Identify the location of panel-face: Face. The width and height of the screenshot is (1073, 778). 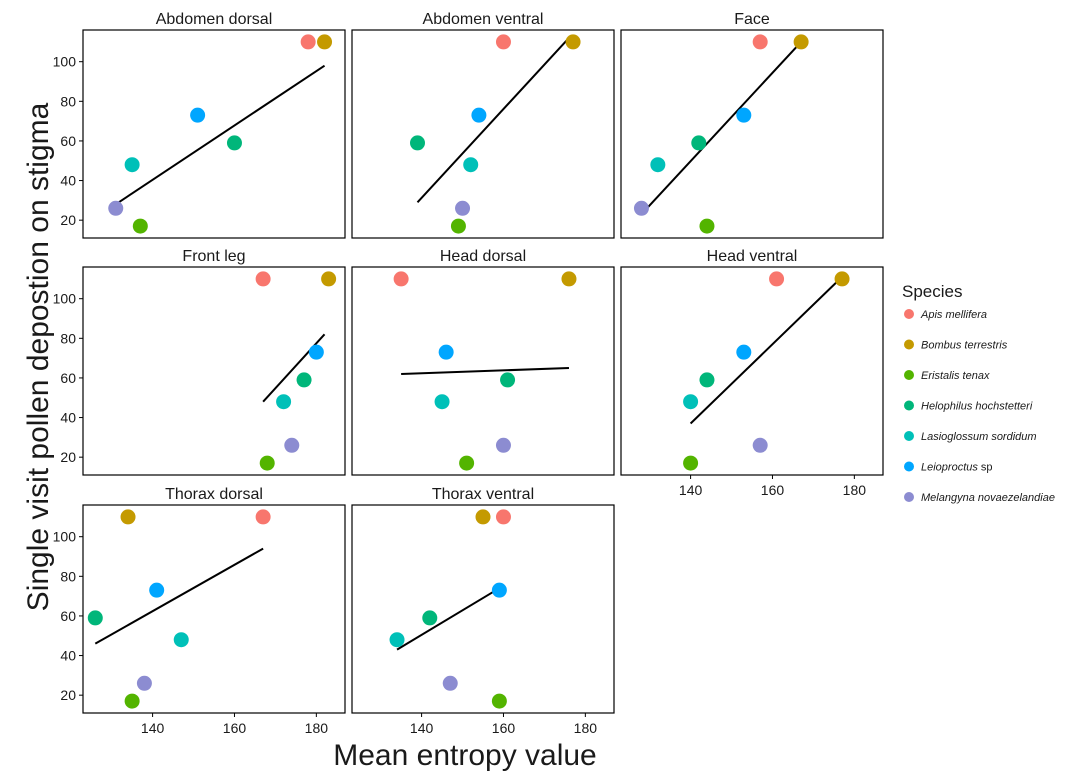
(752, 125).